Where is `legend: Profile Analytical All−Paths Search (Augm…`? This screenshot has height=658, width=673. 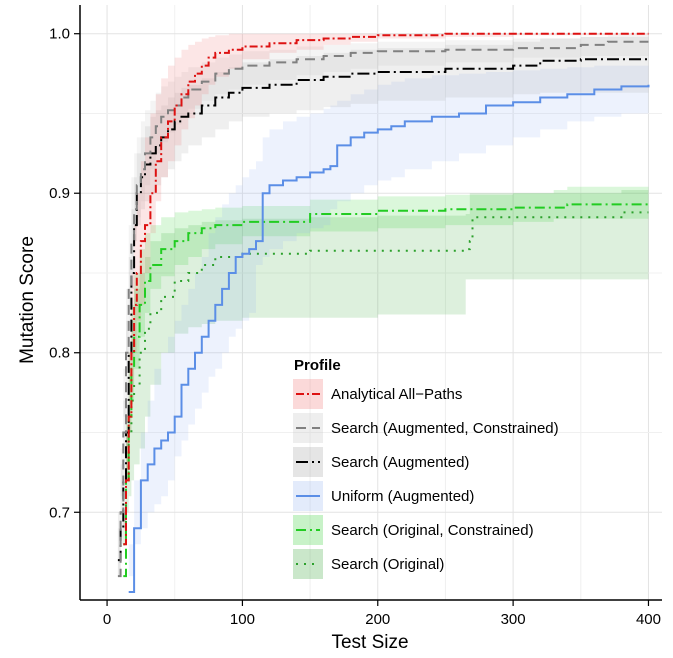 legend: Profile Analytical All−Paths Search (Augm… is located at coordinates (426, 468).